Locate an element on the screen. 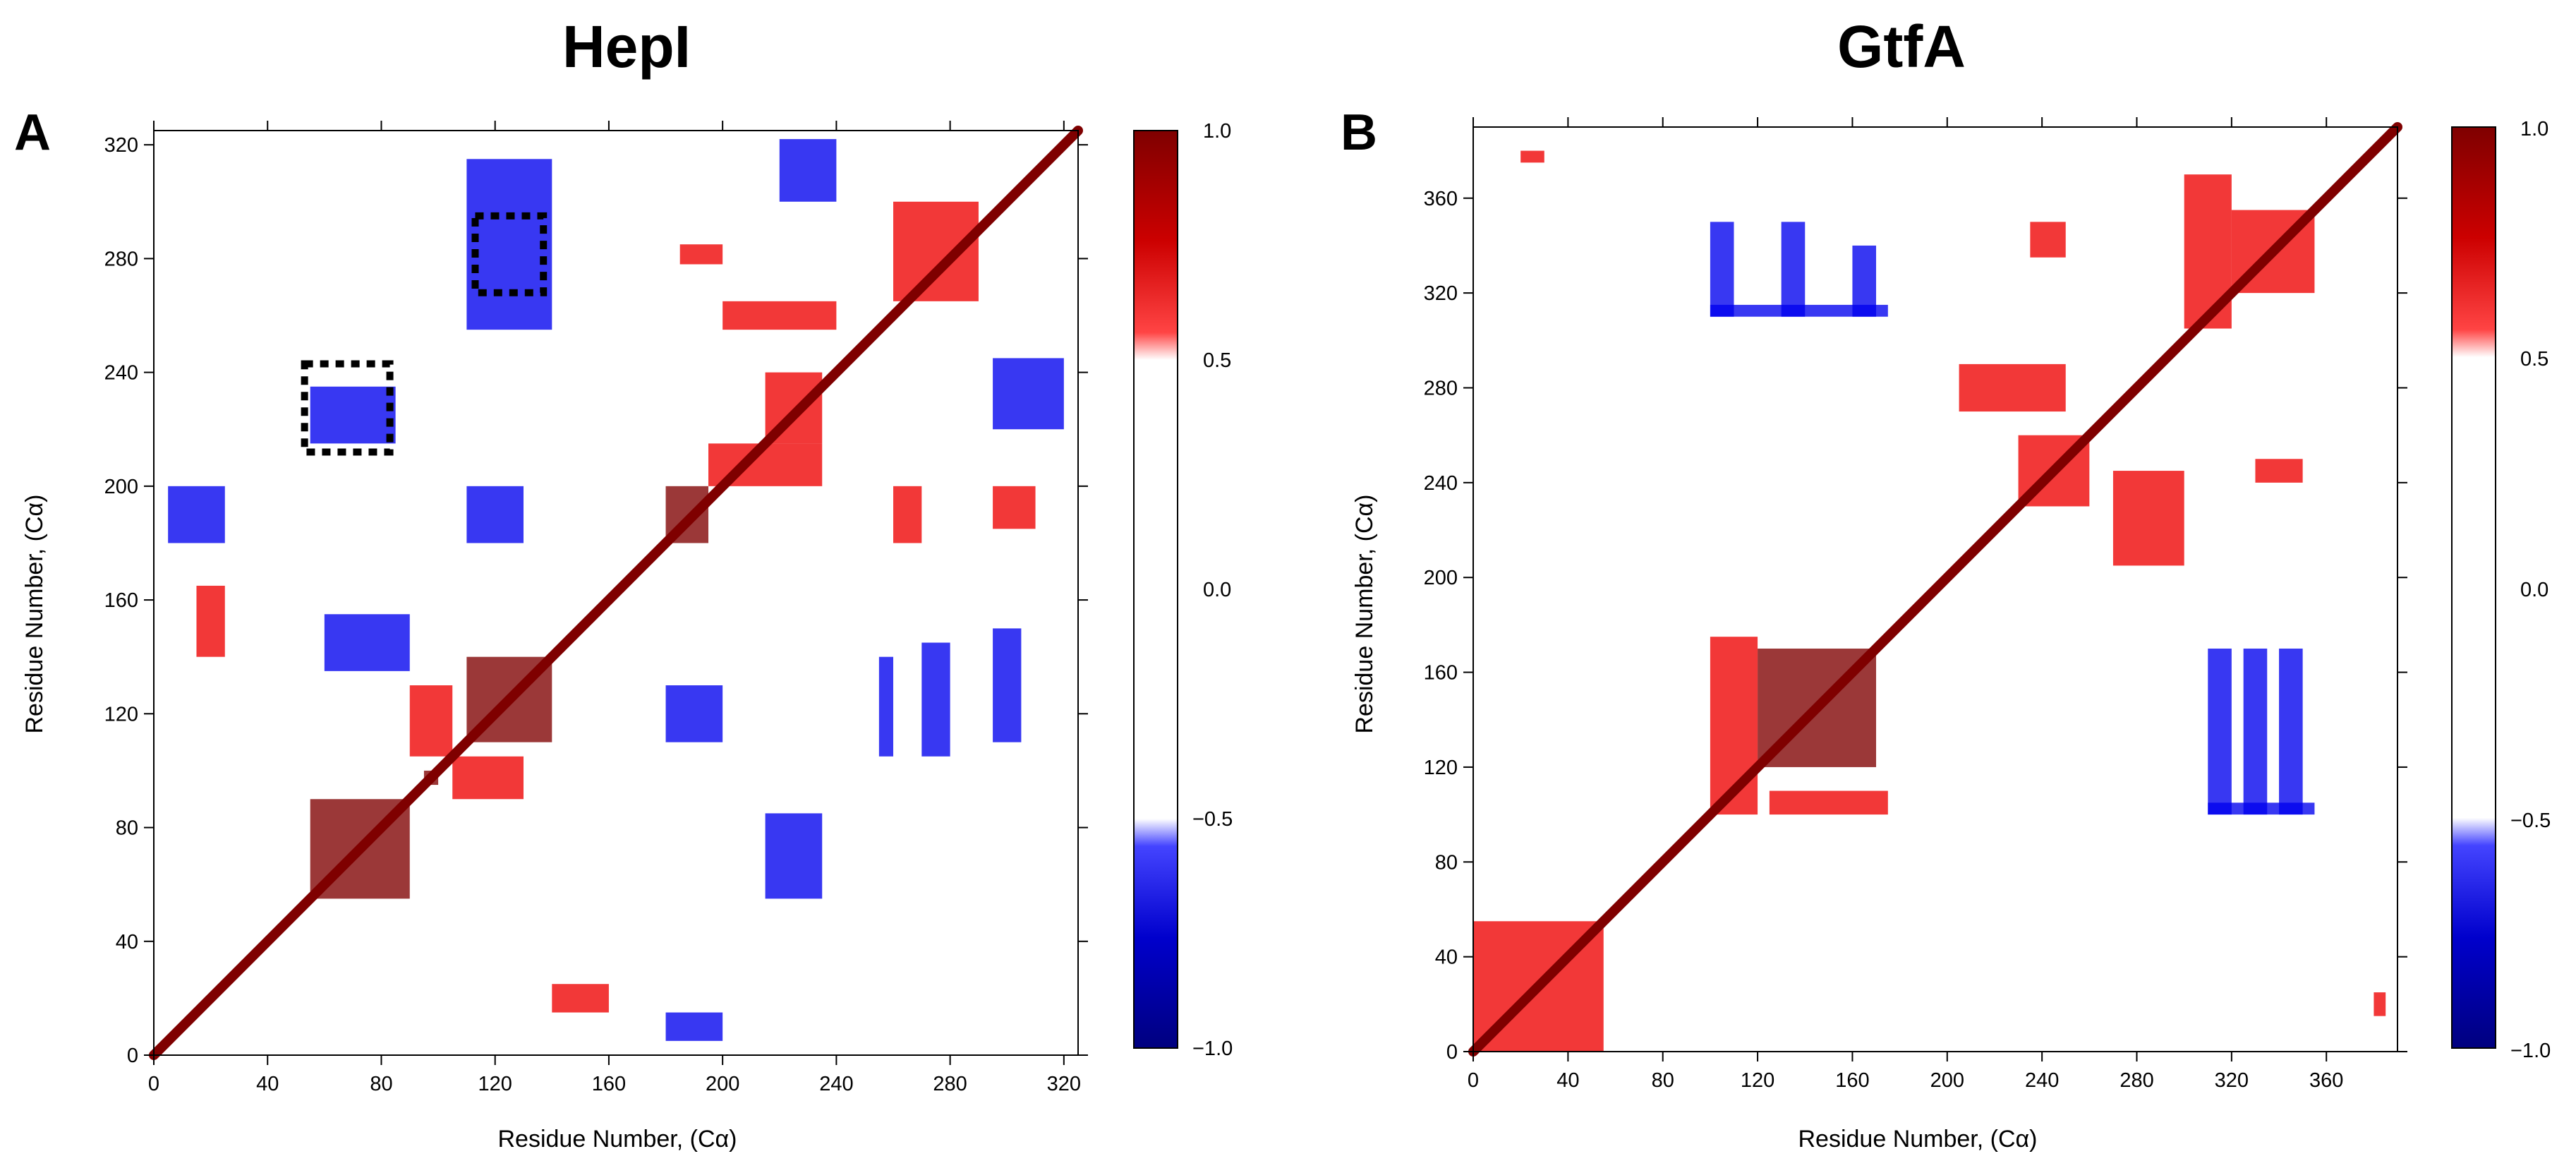 The image size is (2576, 1173). colorbar-gradient is located at coordinates (1156, 589).